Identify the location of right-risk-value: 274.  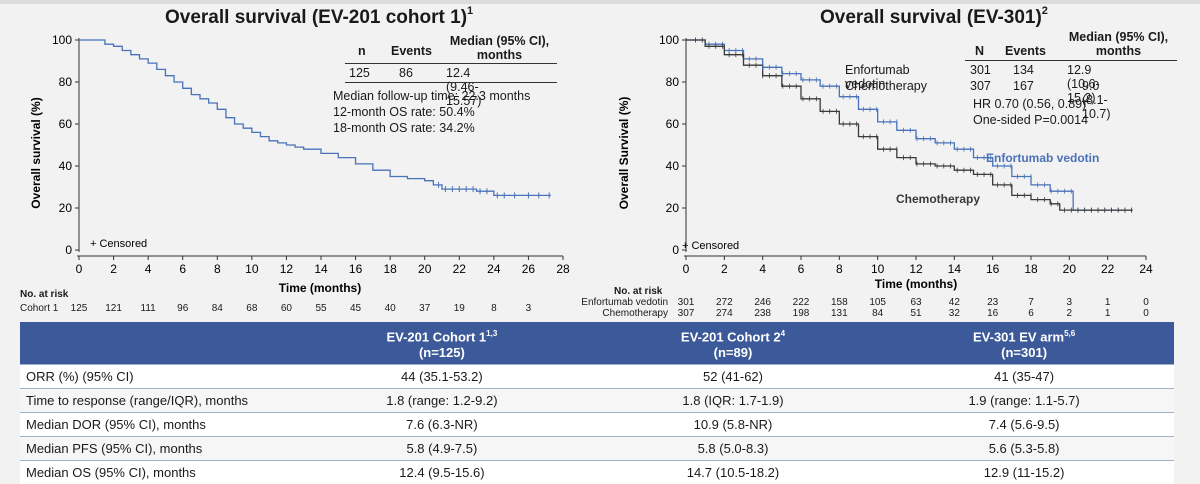
(724, 313).